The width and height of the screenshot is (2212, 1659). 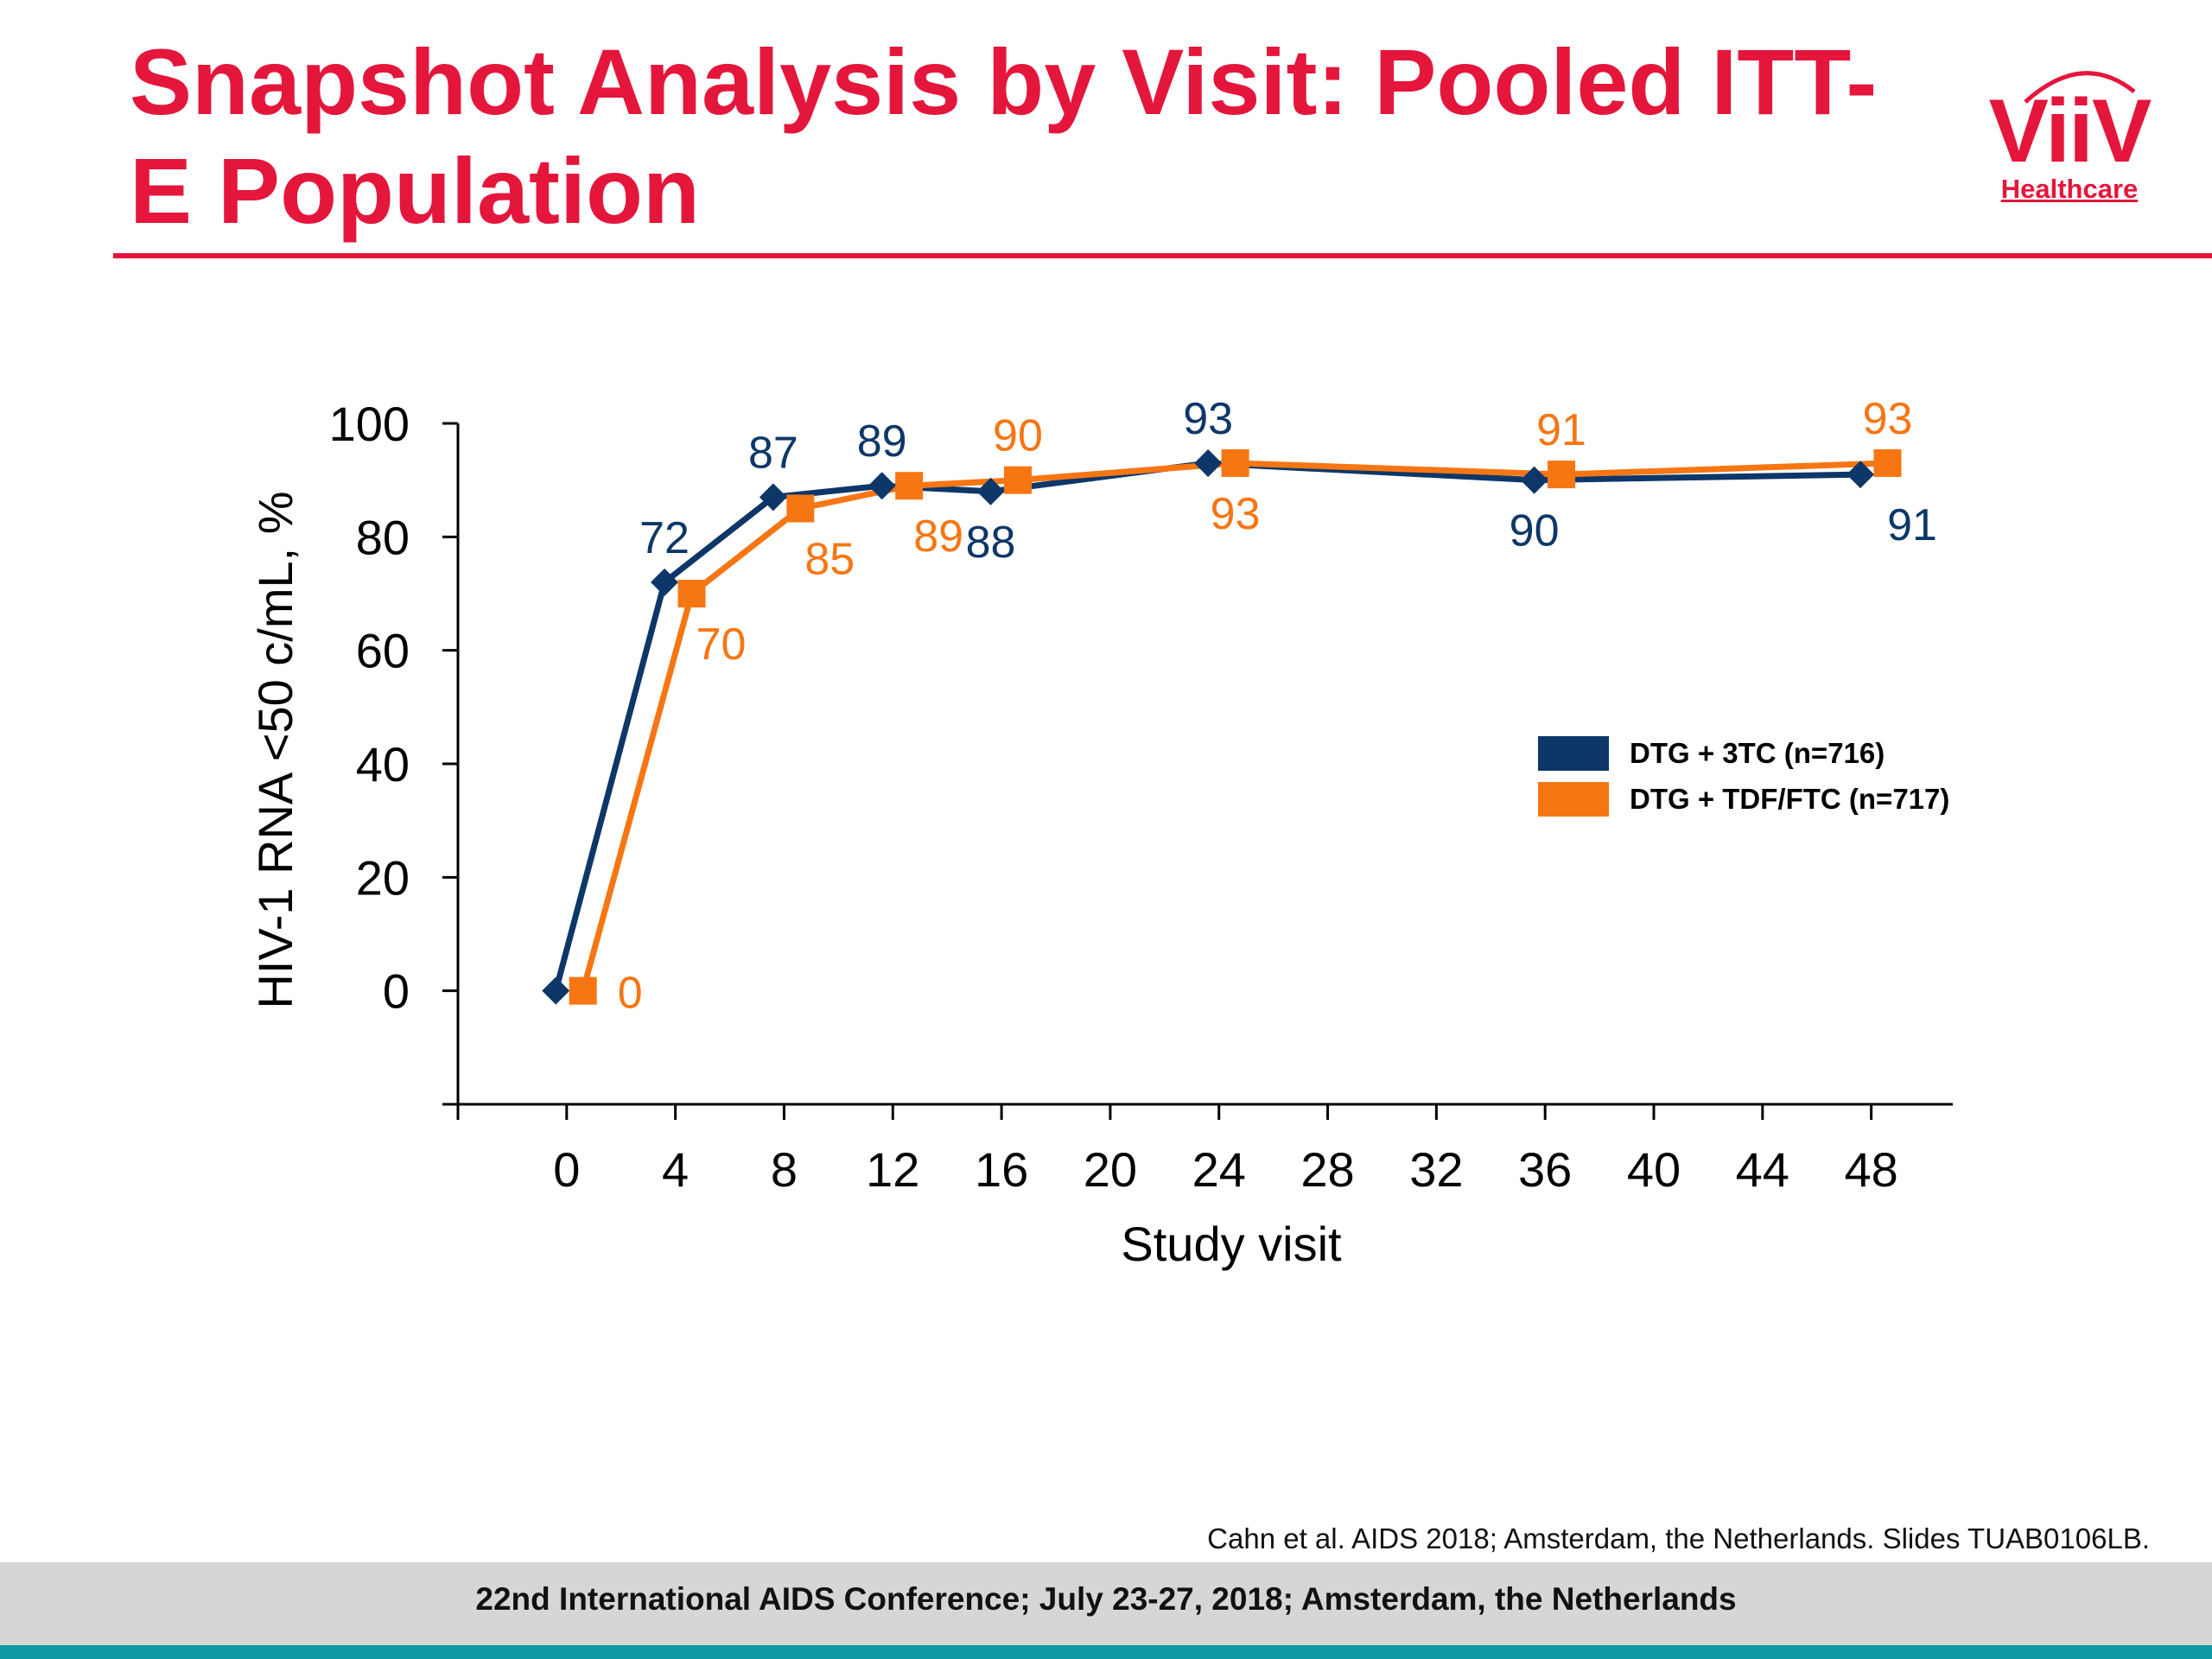 What do you see at coordinates (1436, 1169) in the screenshot?
I see `x-tick-label: 32` at bounding box center [1436, 1169].